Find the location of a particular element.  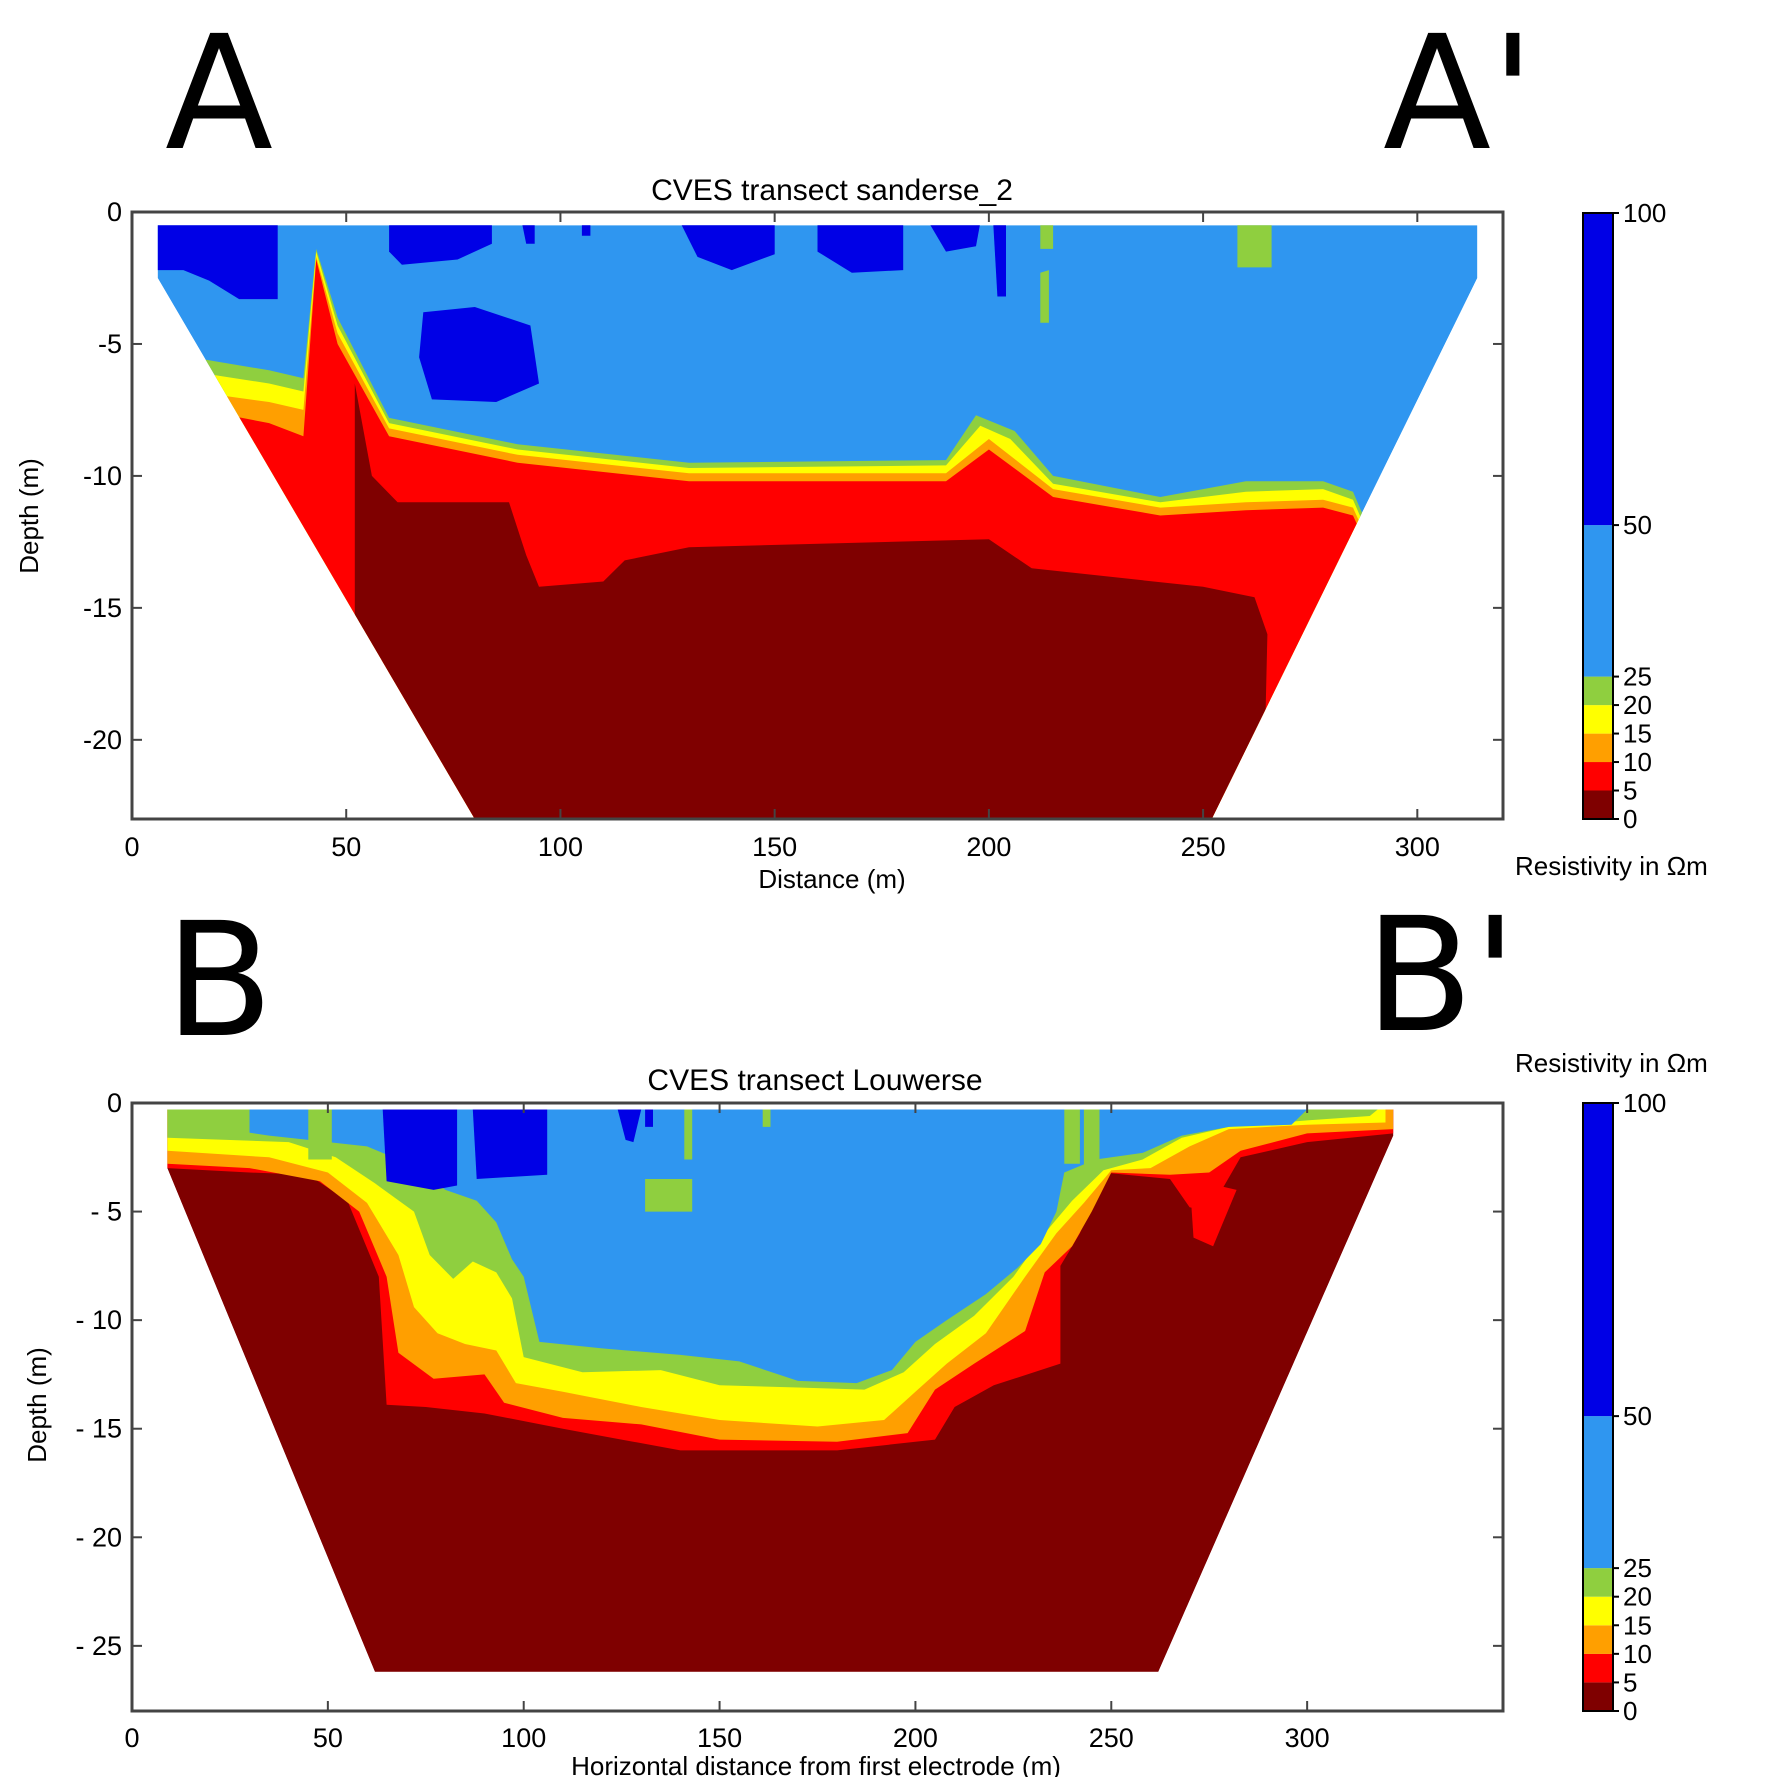

panel-a-xtick-label: 300 is located at coordinates (1417, 847).